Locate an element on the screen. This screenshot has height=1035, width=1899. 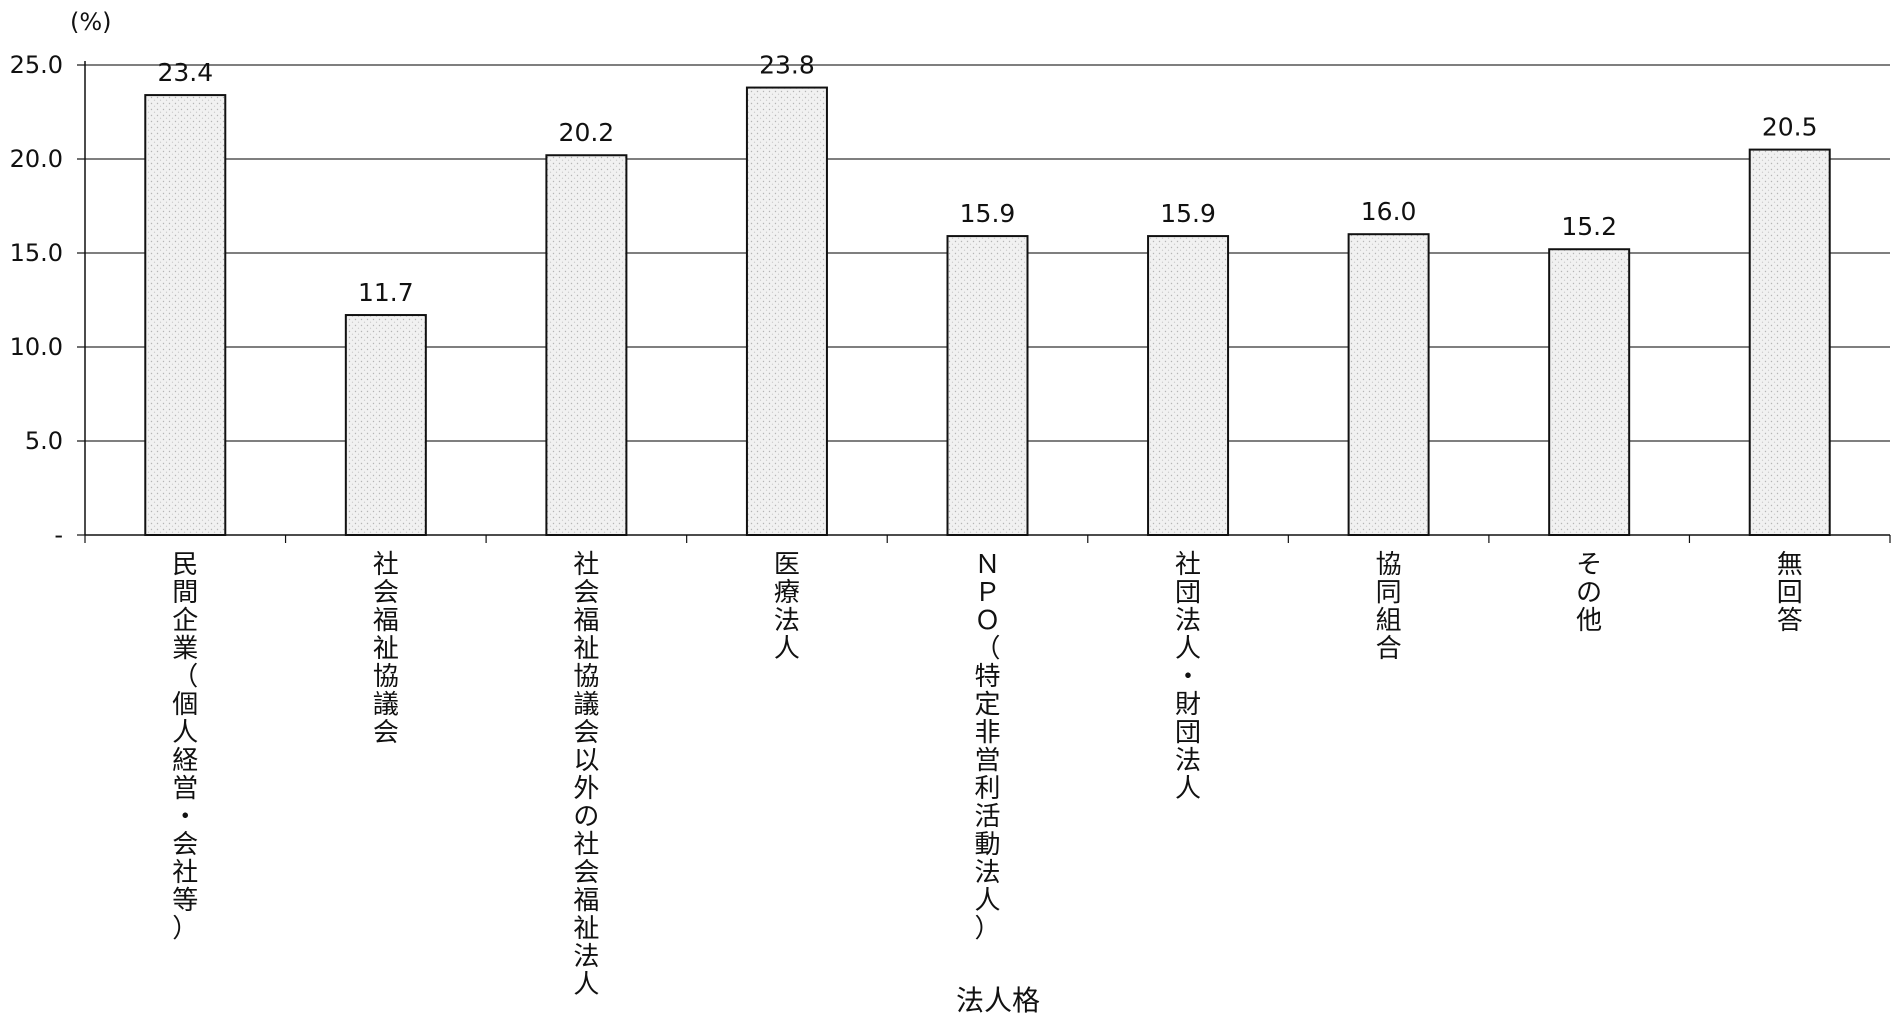
category-label-char: 間 is located at coordinates (185, 593).